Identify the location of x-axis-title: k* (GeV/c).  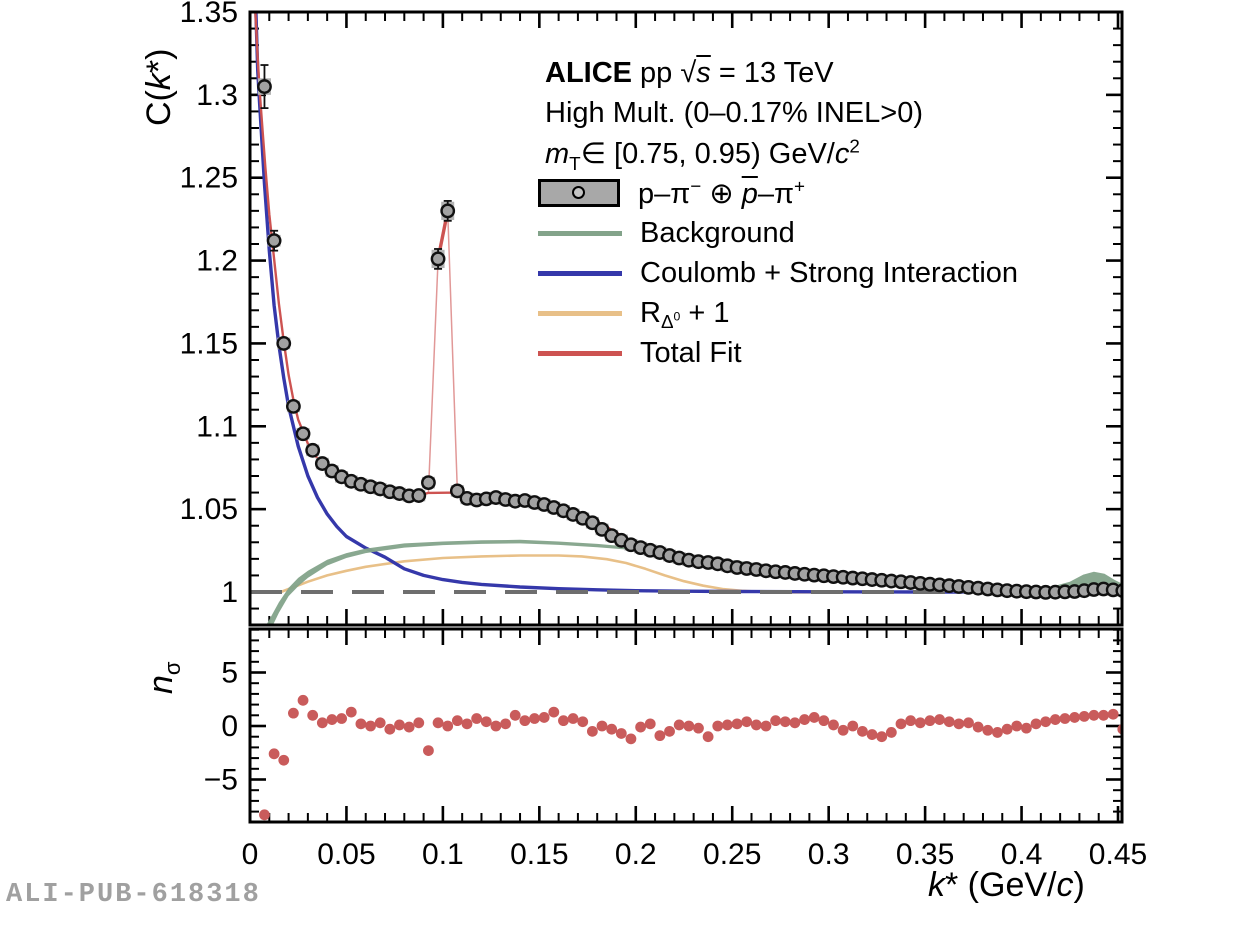
(1006, 885).